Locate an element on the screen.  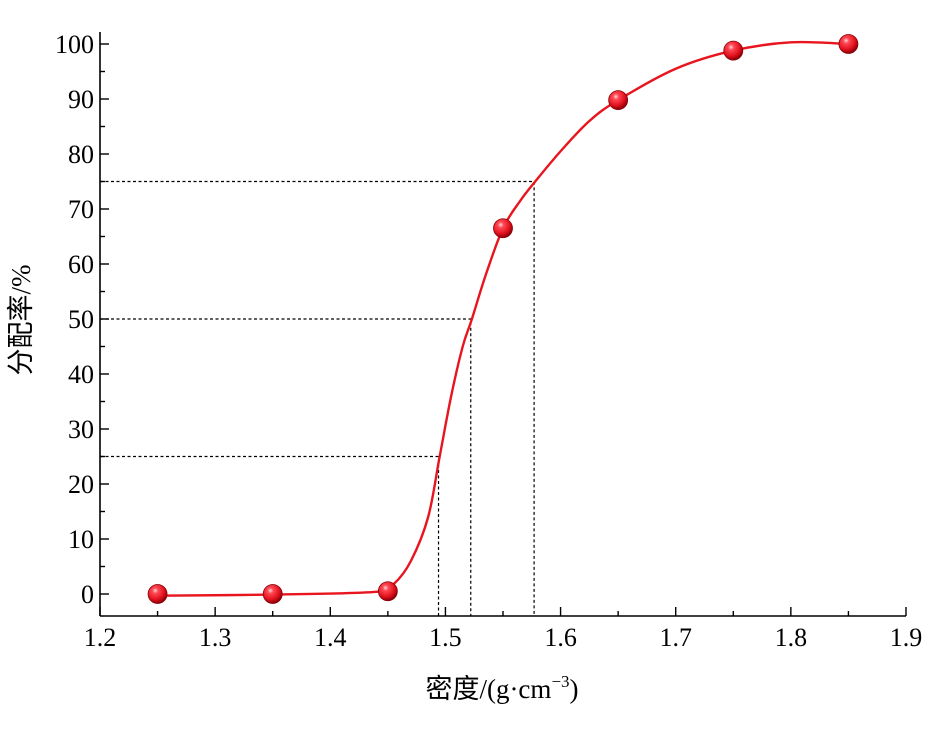
y-tick-label: 50 is located at coordinates (81, 319).